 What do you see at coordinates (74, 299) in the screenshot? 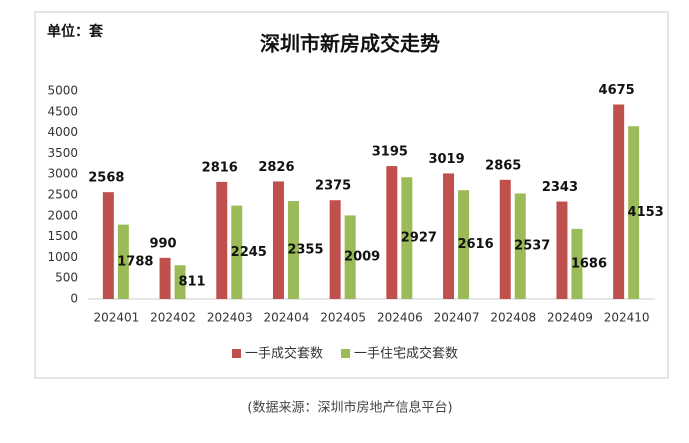
I see `y-tick-label: 0` at bounding box center [74, 299].